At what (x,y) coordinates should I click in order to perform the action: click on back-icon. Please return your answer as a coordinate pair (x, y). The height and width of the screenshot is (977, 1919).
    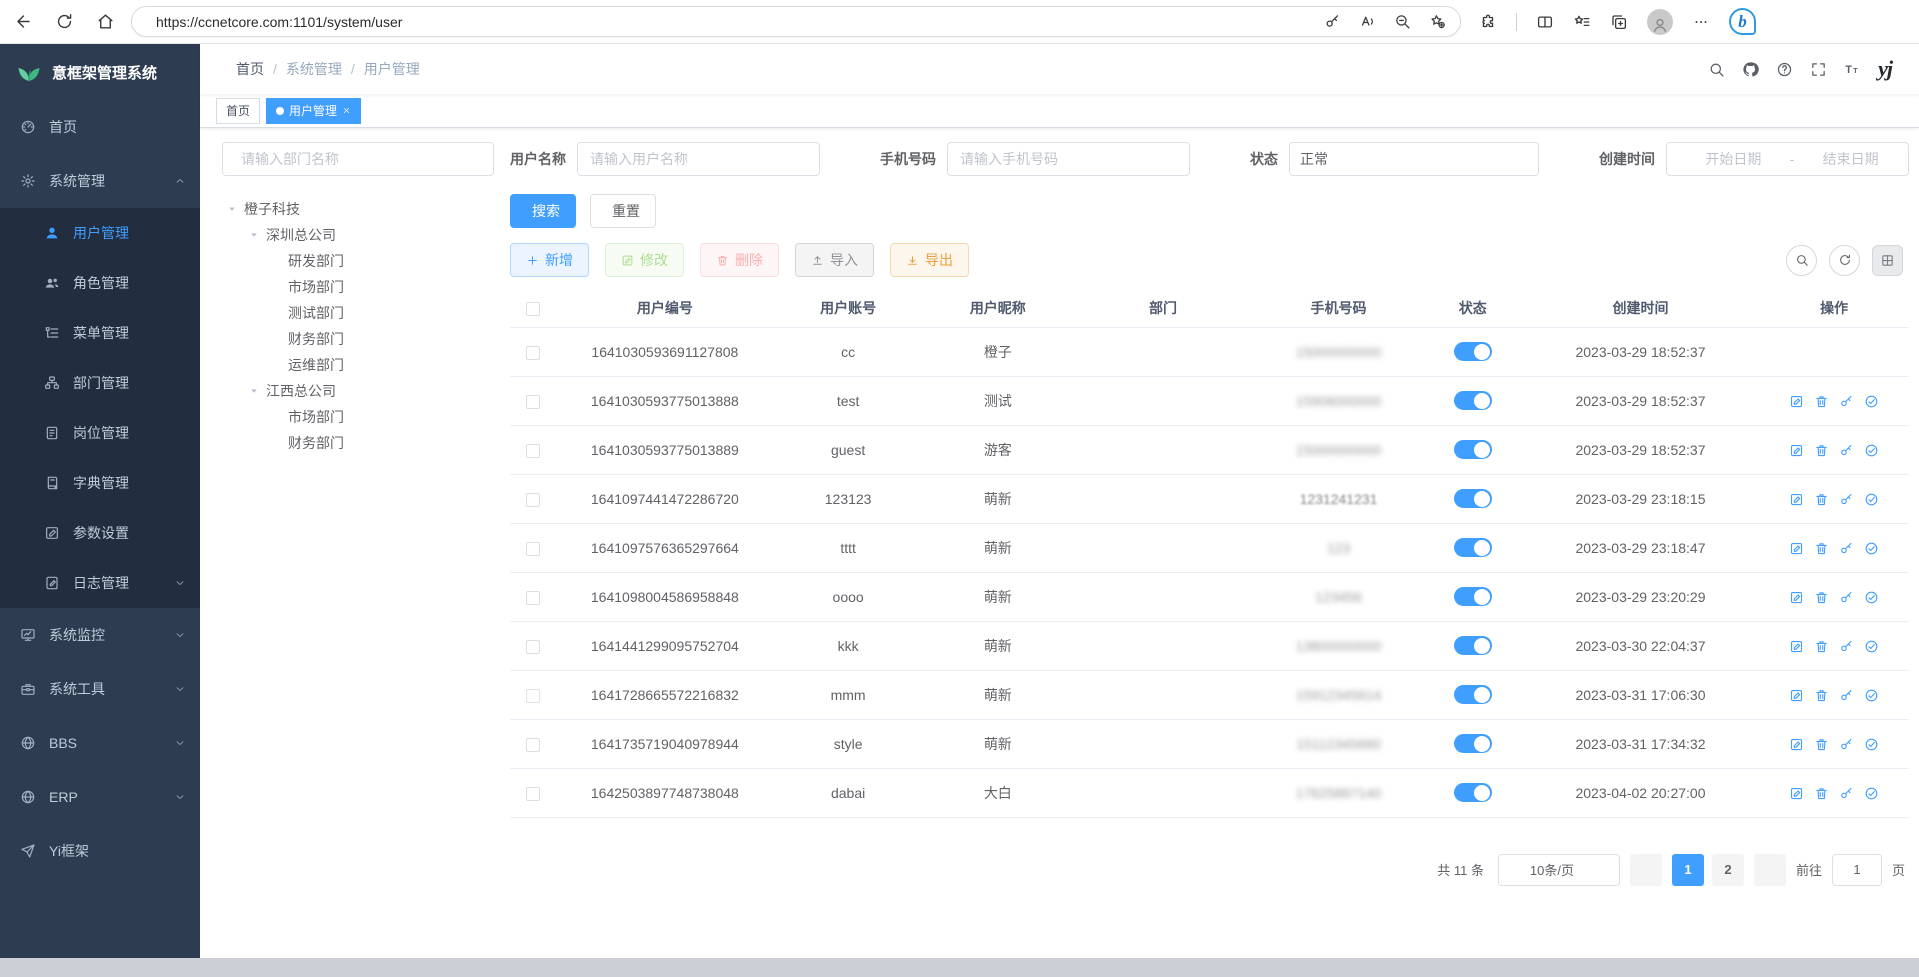
    Looking at the image, I should click on (23, 21).